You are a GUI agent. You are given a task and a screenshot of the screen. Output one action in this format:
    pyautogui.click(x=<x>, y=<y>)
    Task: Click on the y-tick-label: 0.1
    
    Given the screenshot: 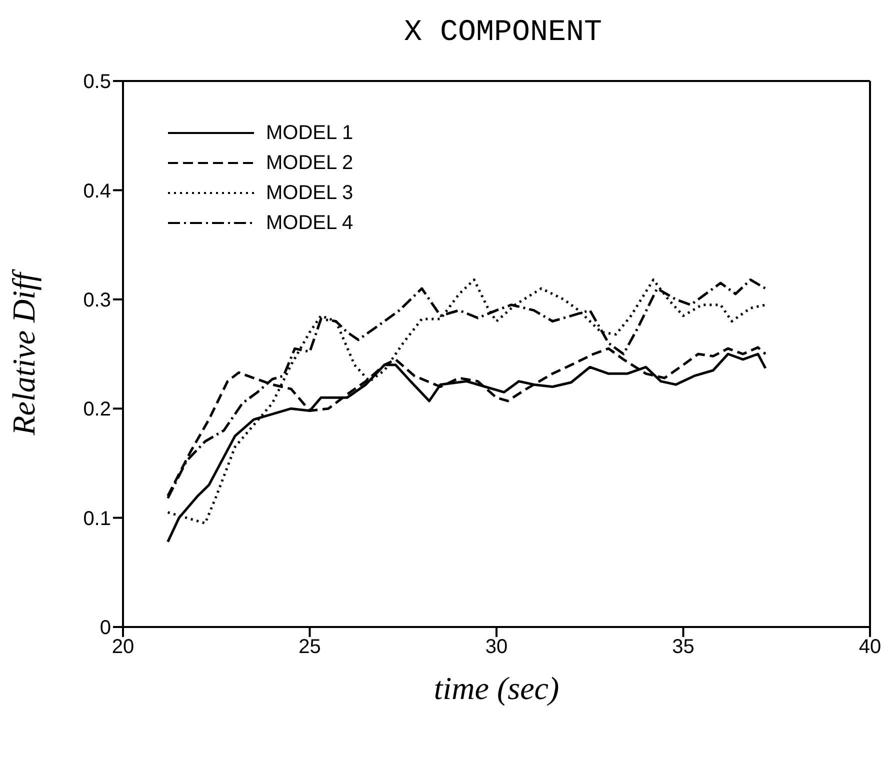 What is the action you would take?
    pyautogui.click(x=97, y=519)
    